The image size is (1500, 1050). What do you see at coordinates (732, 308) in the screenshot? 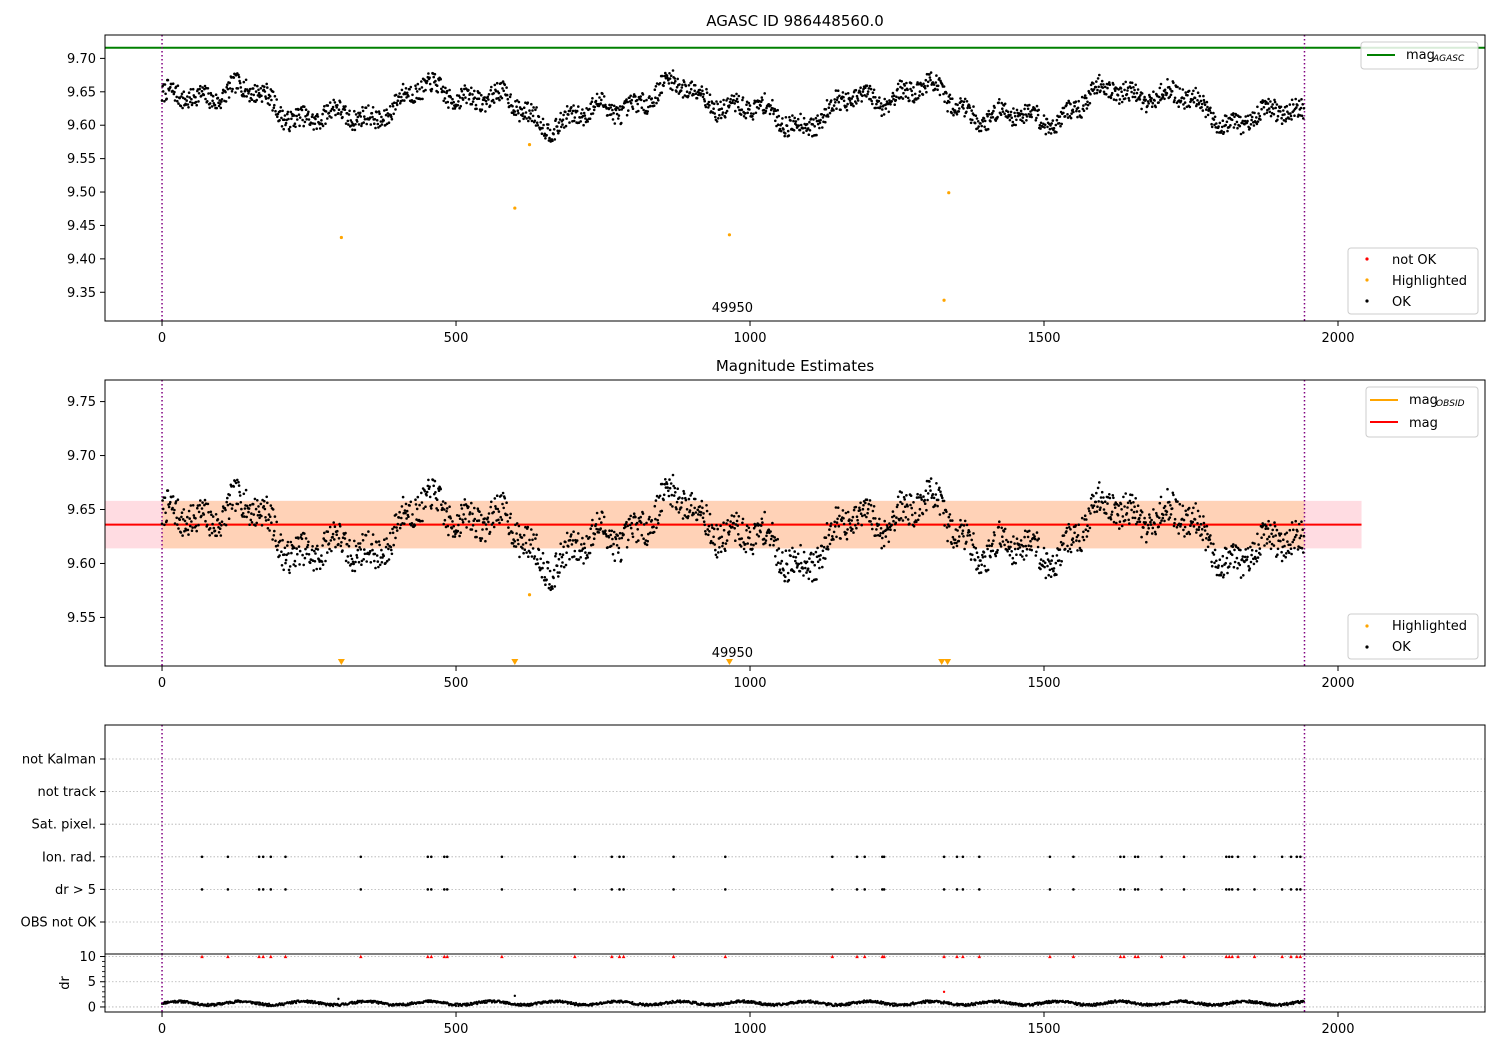
I see `top-obsid-label: 49950` at bounding box center [732, 308].